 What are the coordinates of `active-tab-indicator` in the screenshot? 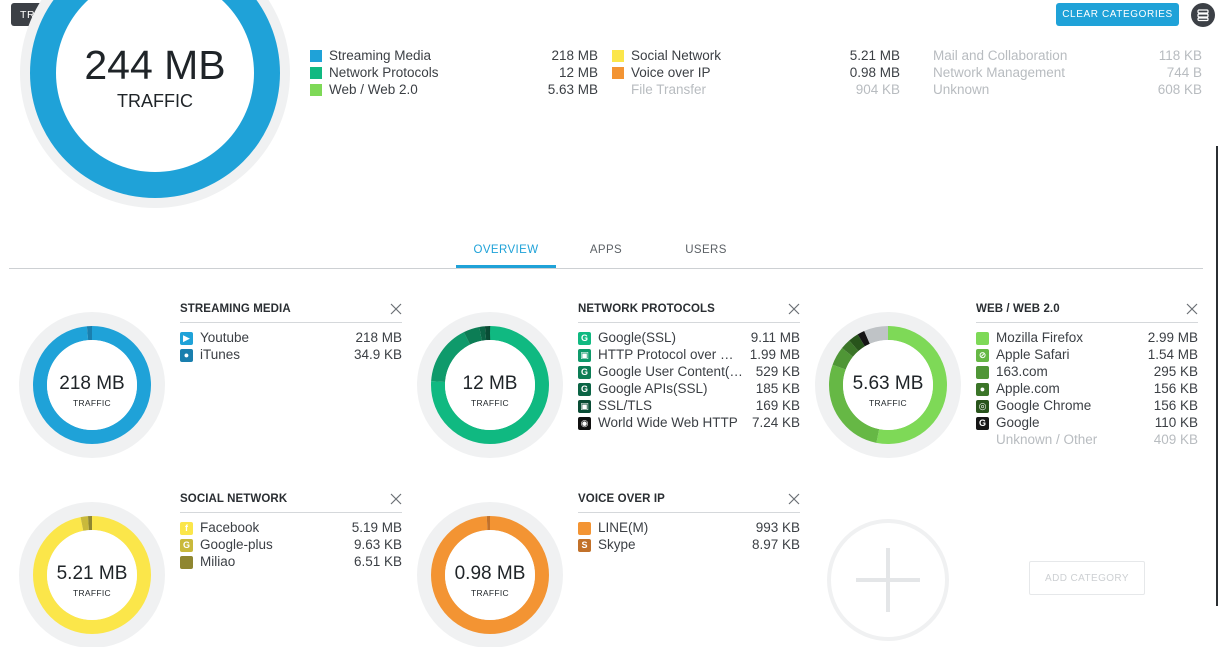 It's located at (506, 266).